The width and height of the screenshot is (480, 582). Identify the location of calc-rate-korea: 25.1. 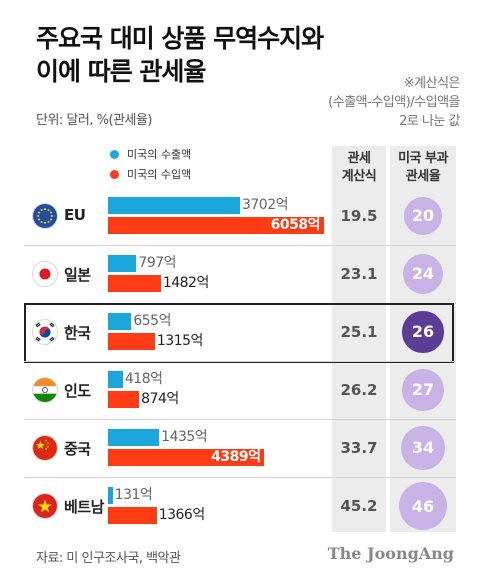
(359, 332).